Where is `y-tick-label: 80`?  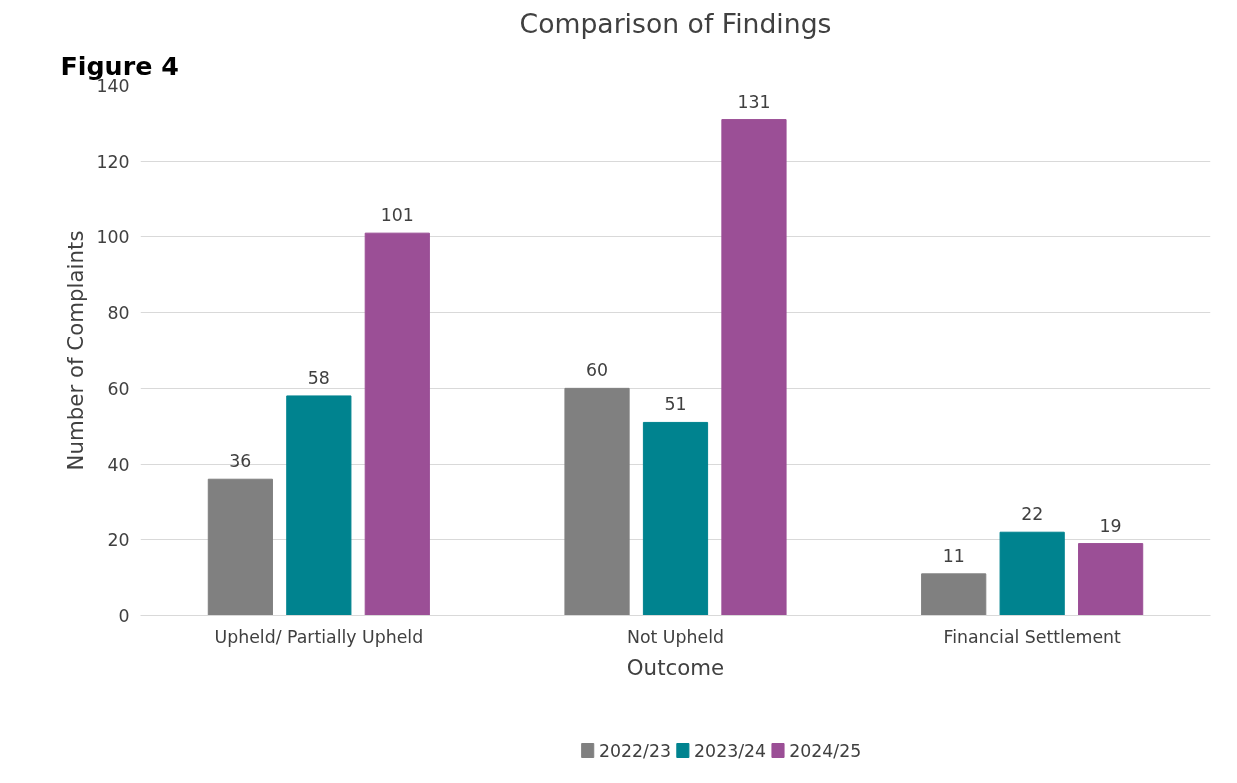 y-tick-label: 80 is located at coordinates (118, 313).